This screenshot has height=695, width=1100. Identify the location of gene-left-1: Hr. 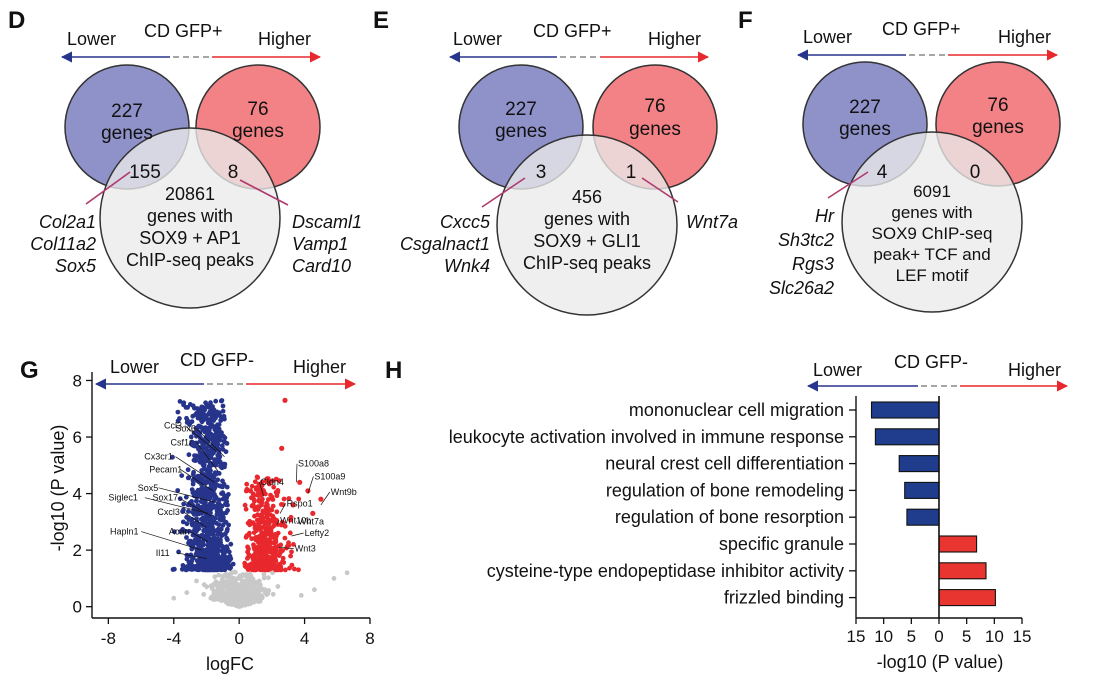
(825, 216).